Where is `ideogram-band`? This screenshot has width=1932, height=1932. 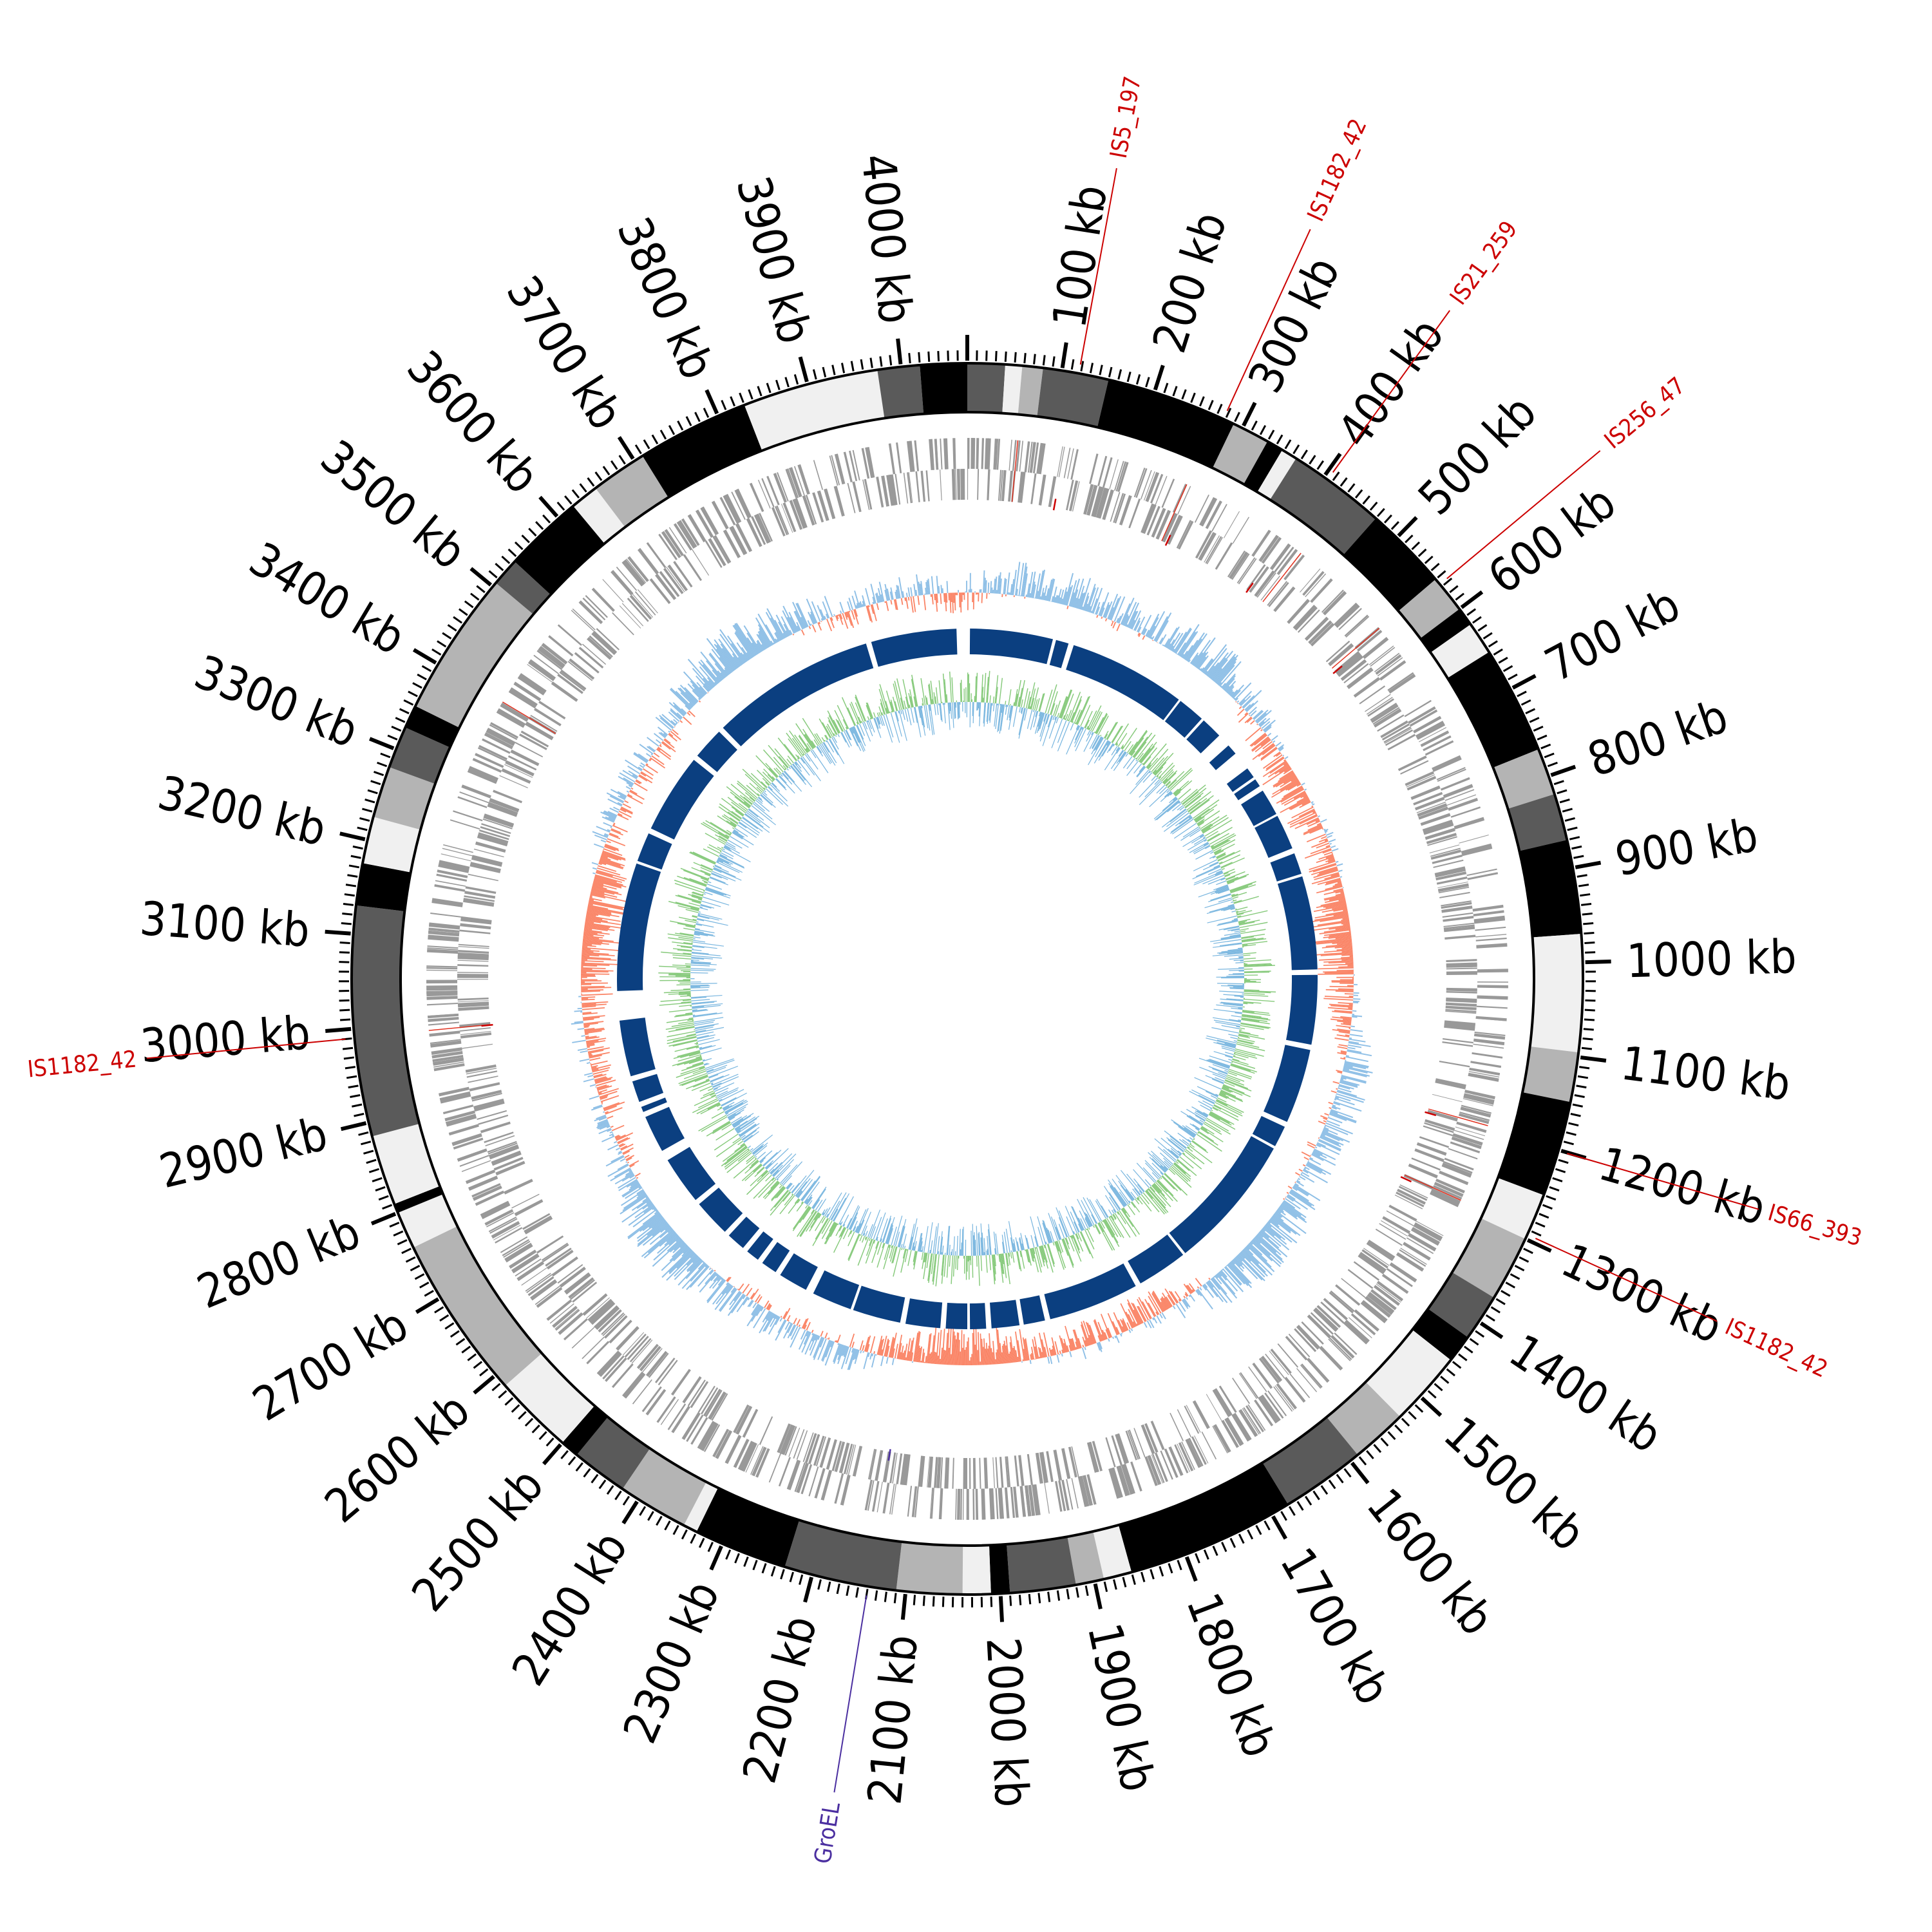 ideogram-band is located at coordinates (1085, 1558).